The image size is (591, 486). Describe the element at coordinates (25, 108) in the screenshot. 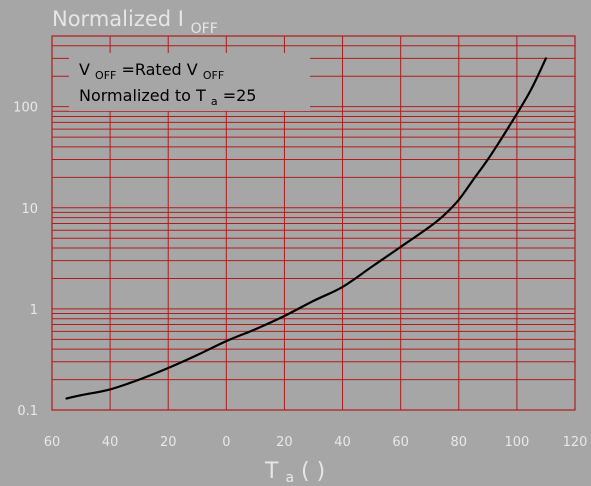

I see `y-tick-label: 100` at that location.